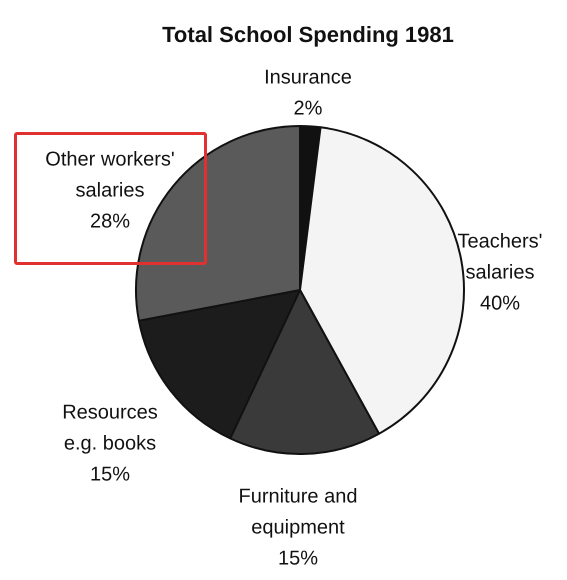 The width and height of the screenshot is (567, 580). What do you see at coordinates (298, 512) in the screenshot?
I see `slice-label: Furniture and equipment` at bounding box center [298, 512].